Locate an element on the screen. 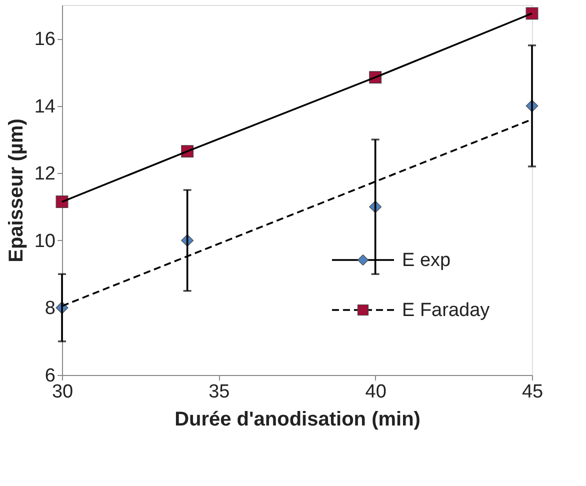 The image size is (586, 486). y-tick-label: 8 is located at coordinates (50, 309).